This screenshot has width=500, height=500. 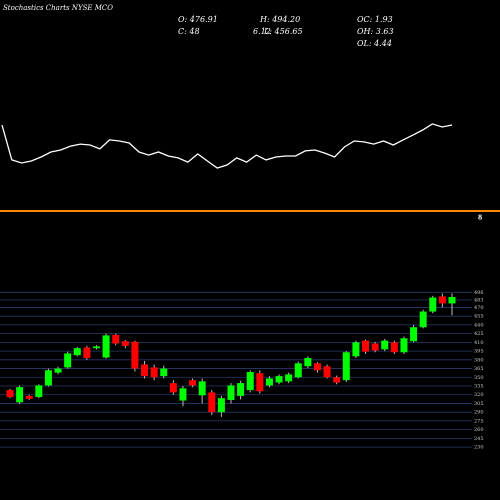 I want to click on info-high: H: 494.20, so click(x=279, y=19).